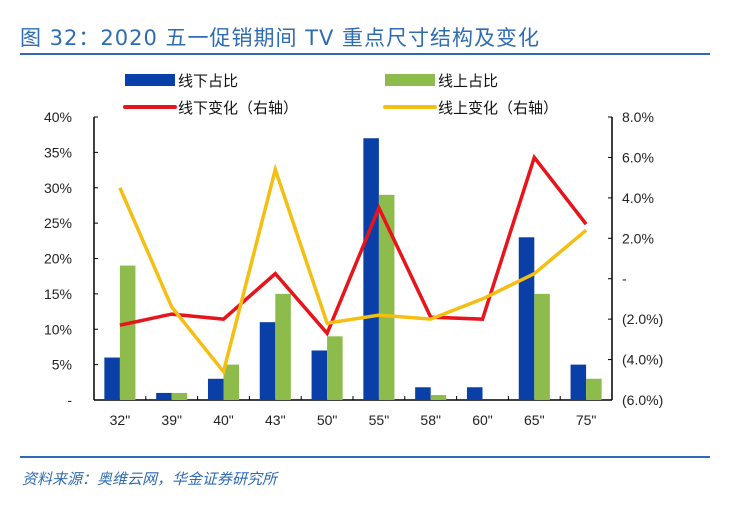 The height and width of the screenshot is (522, 746). I want to click on left-tick-label: 20%, so click(58, 259).